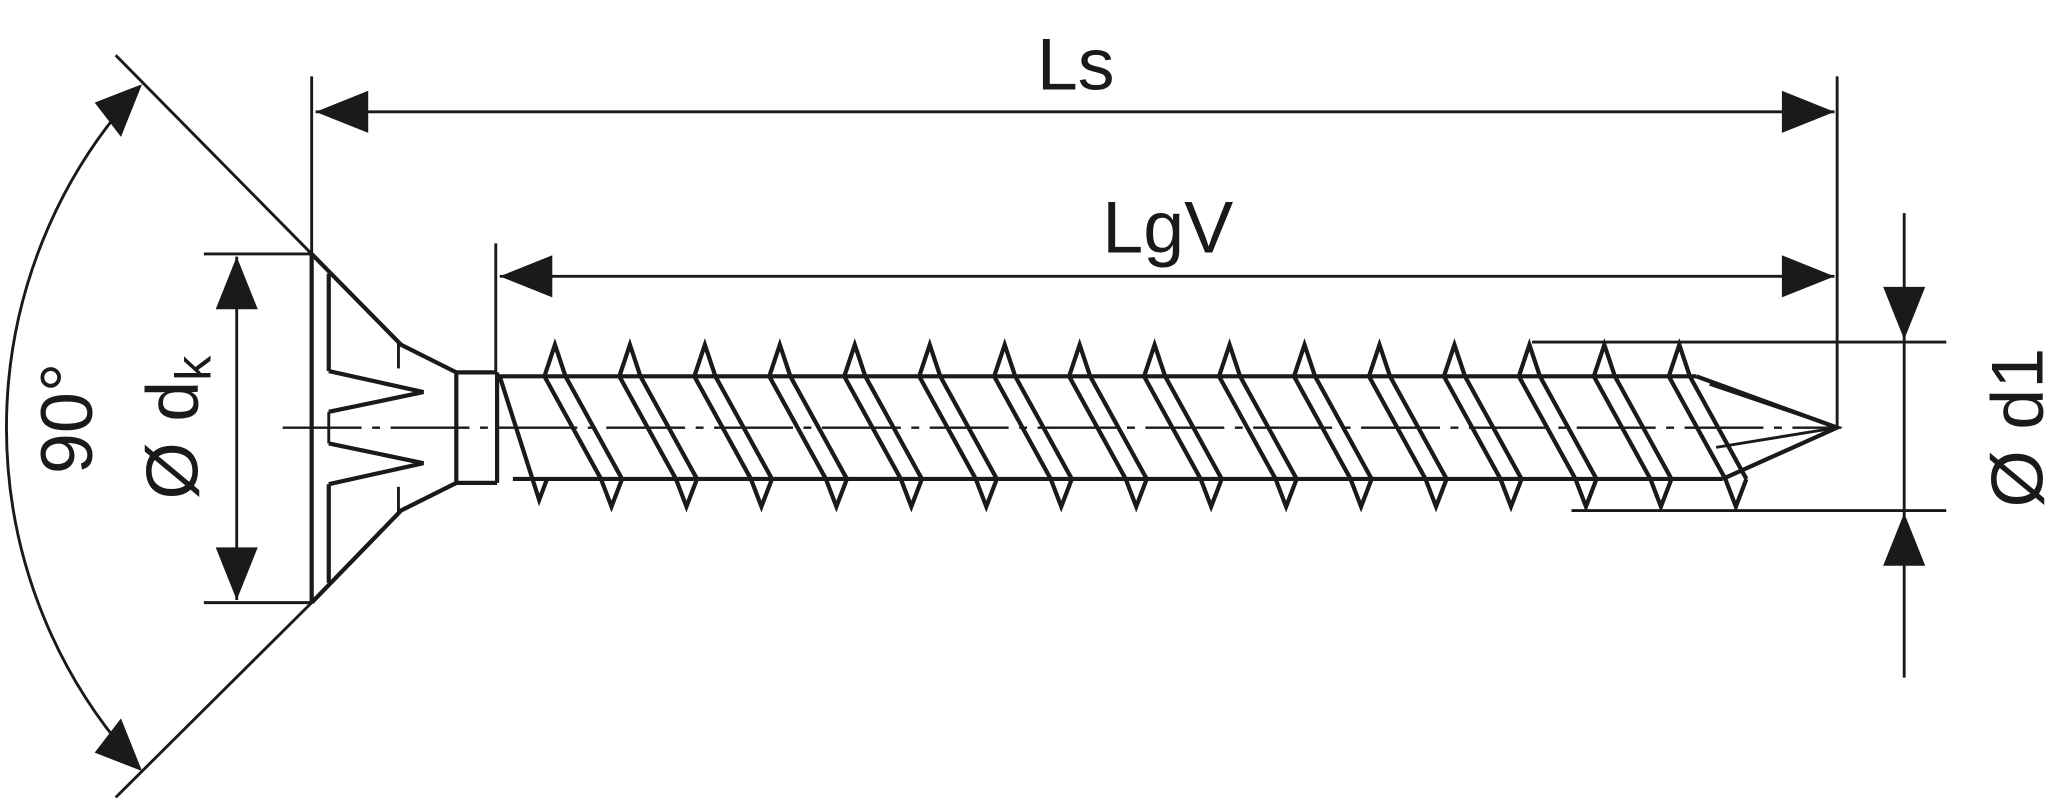  Describe the element at coordinates (66, 418) in the screenshot. I see `label-angle: 90°` at that location.